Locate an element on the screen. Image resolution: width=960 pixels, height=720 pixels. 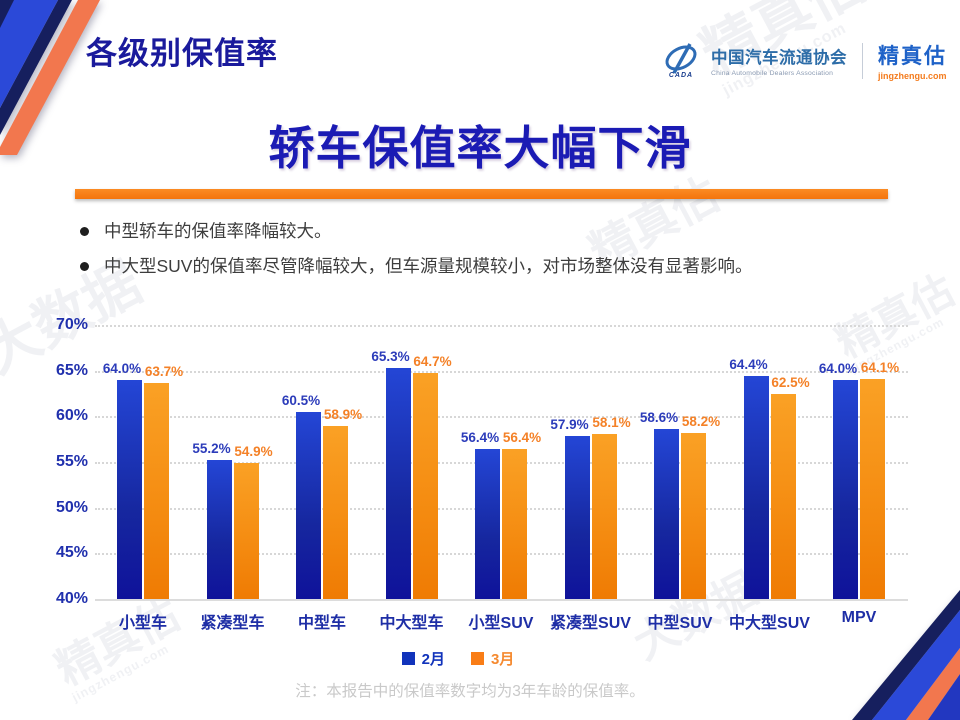
bar-3月-MPV is located at coordinates (872, 488).